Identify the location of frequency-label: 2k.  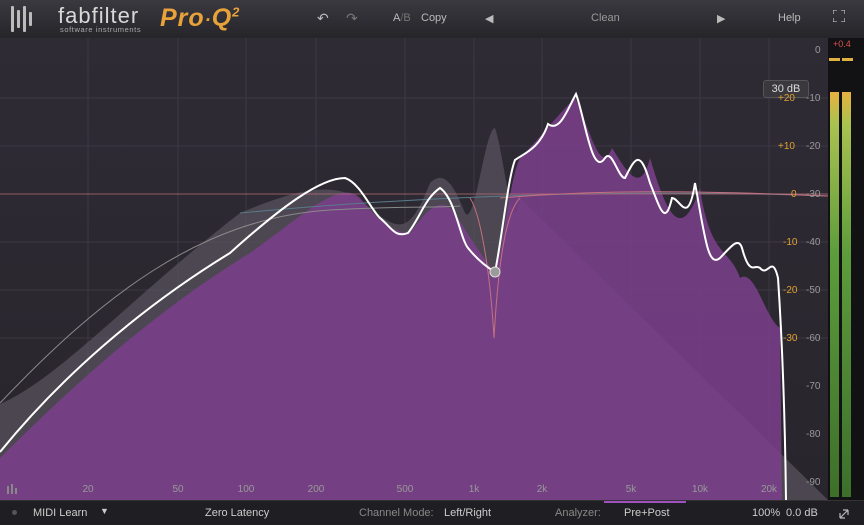
(542, 489).